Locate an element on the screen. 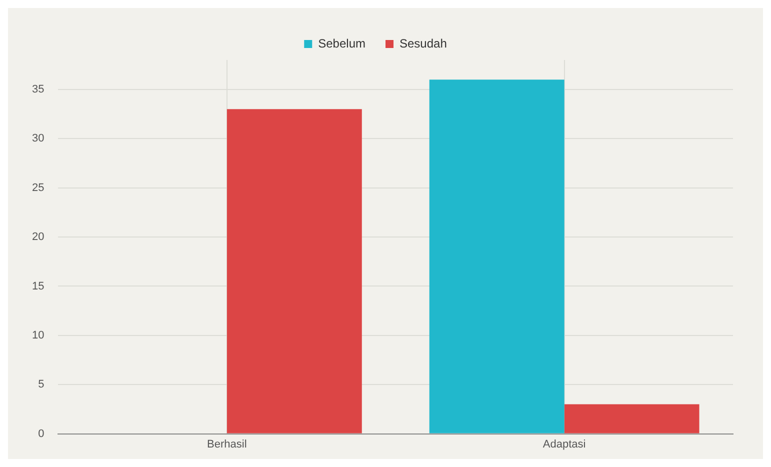  x-tick-label: Adaptasi is located at coordinates (564, 444).